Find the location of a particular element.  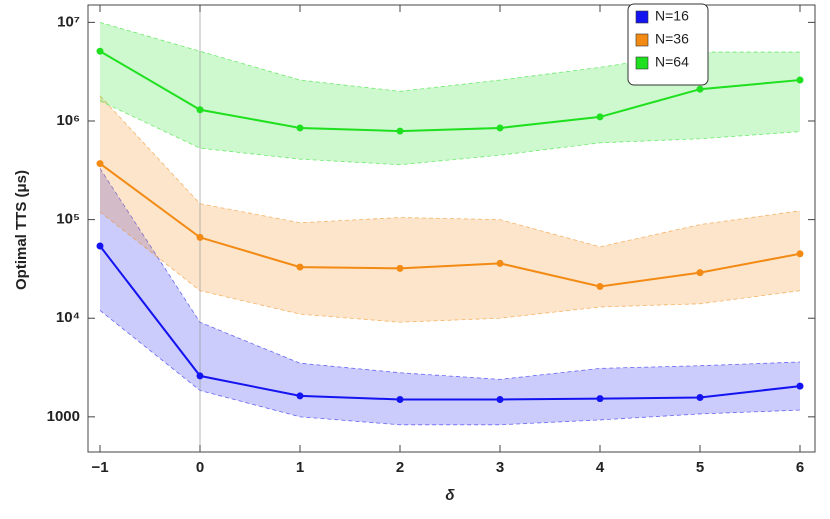

legend-label: N=16 is located at coordinates (672, 16).